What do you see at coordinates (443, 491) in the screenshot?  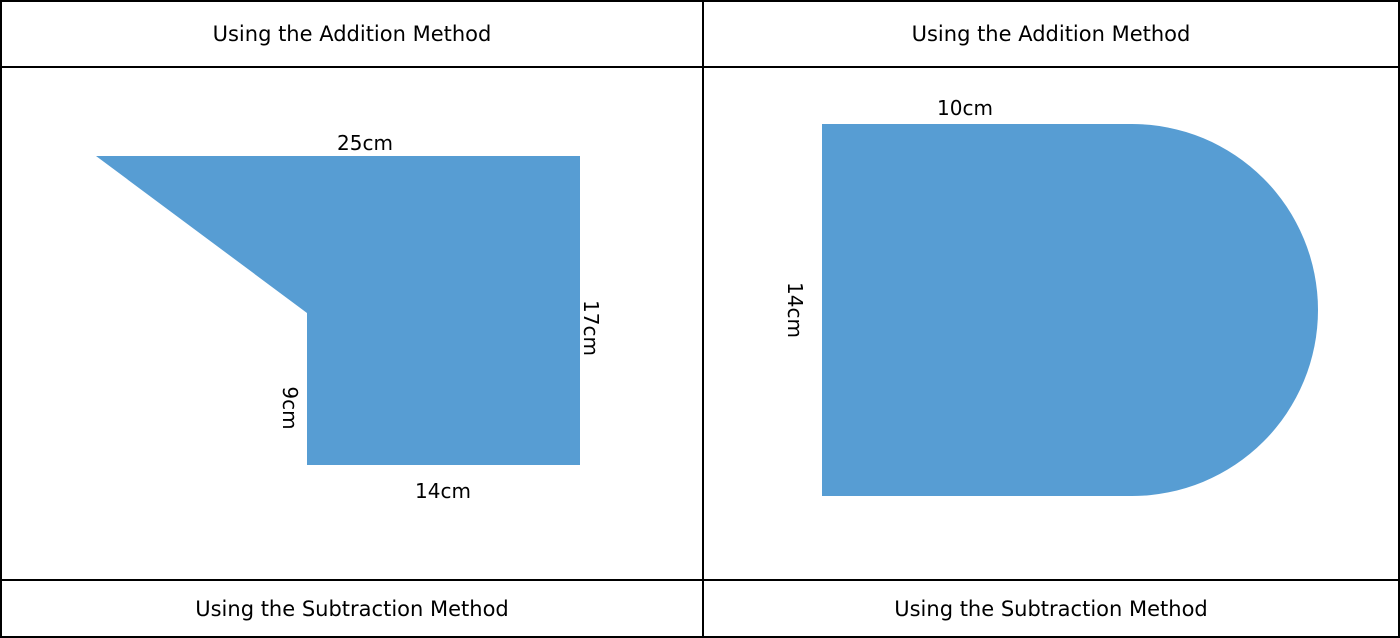 I see `label-bottom-14cm: 14cm` at bounding box center [443, 491].